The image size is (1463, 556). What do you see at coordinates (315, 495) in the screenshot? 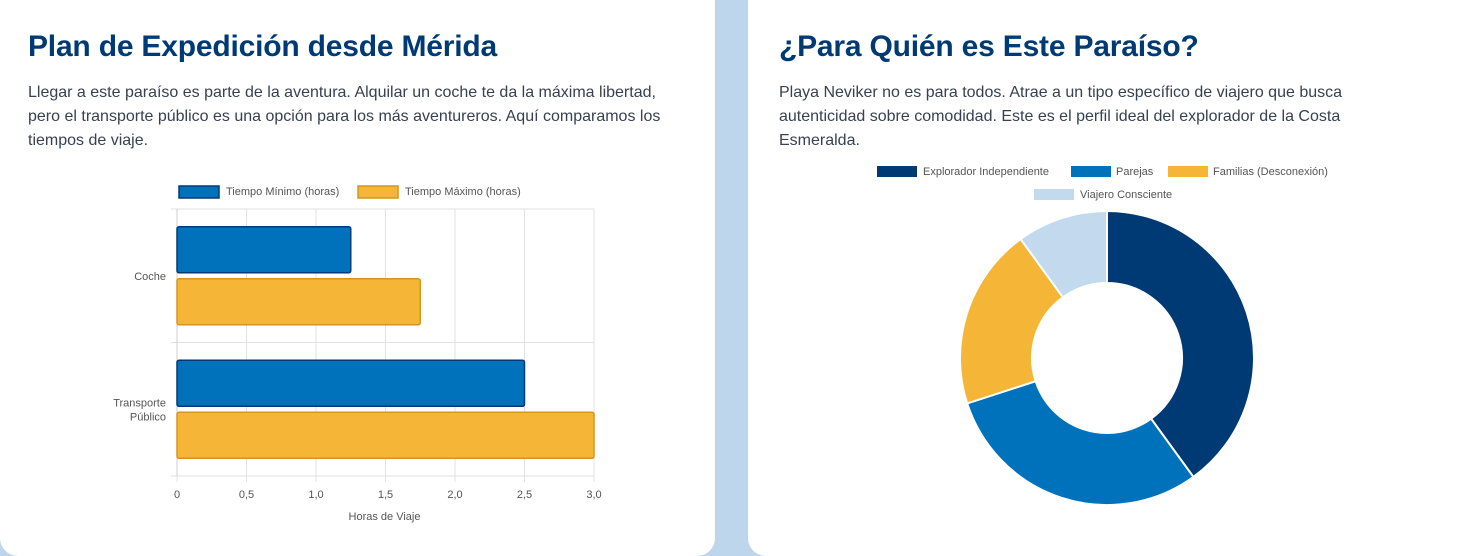
I see `x-tick-label: 1,0` at bounding box center [315, 495].